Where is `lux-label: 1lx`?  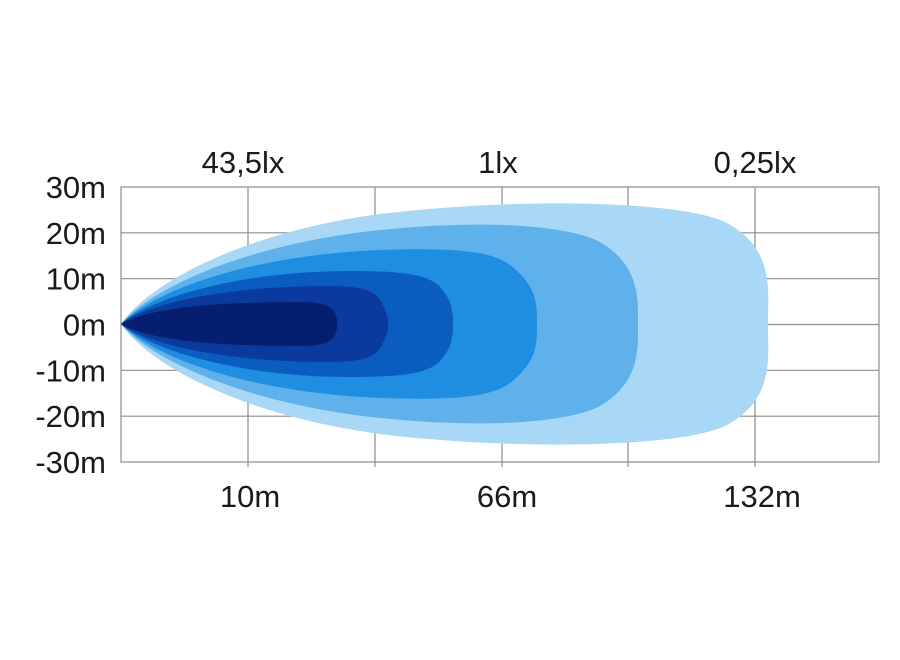 lux-label: 1lx is located at coordinates (498, 162).